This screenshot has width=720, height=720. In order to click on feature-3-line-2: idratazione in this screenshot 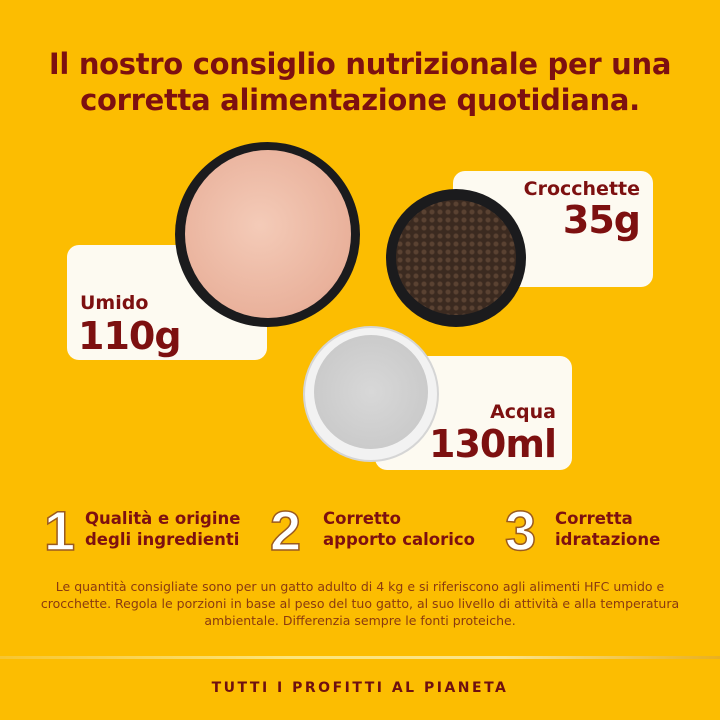, I will do `click(608, 539)`.